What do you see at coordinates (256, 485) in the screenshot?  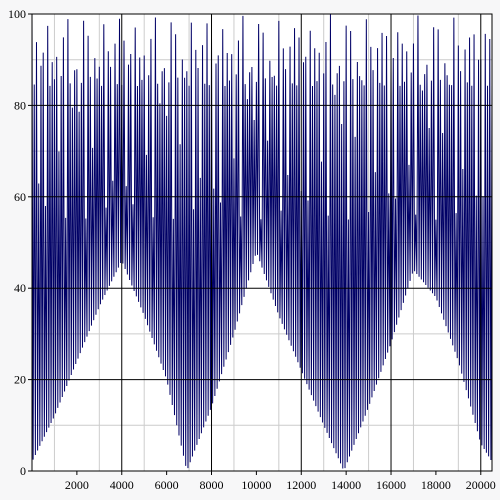 I see `x-tick-label: 10000` at bounding box center [256, 485].